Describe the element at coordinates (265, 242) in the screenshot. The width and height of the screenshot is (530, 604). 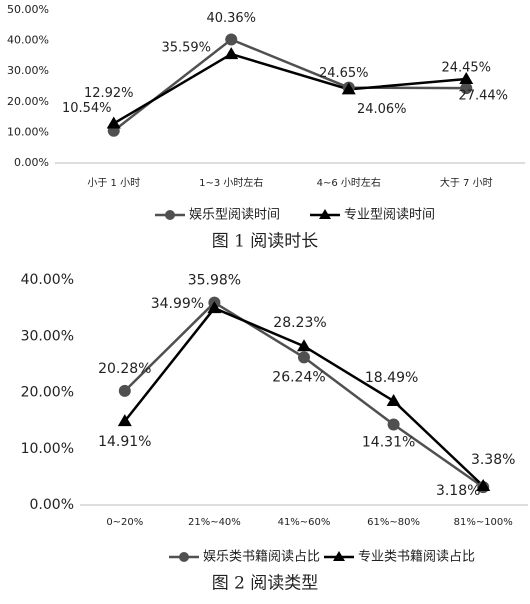
I see `chart-caption: 图 1 阅读时长` at that location.